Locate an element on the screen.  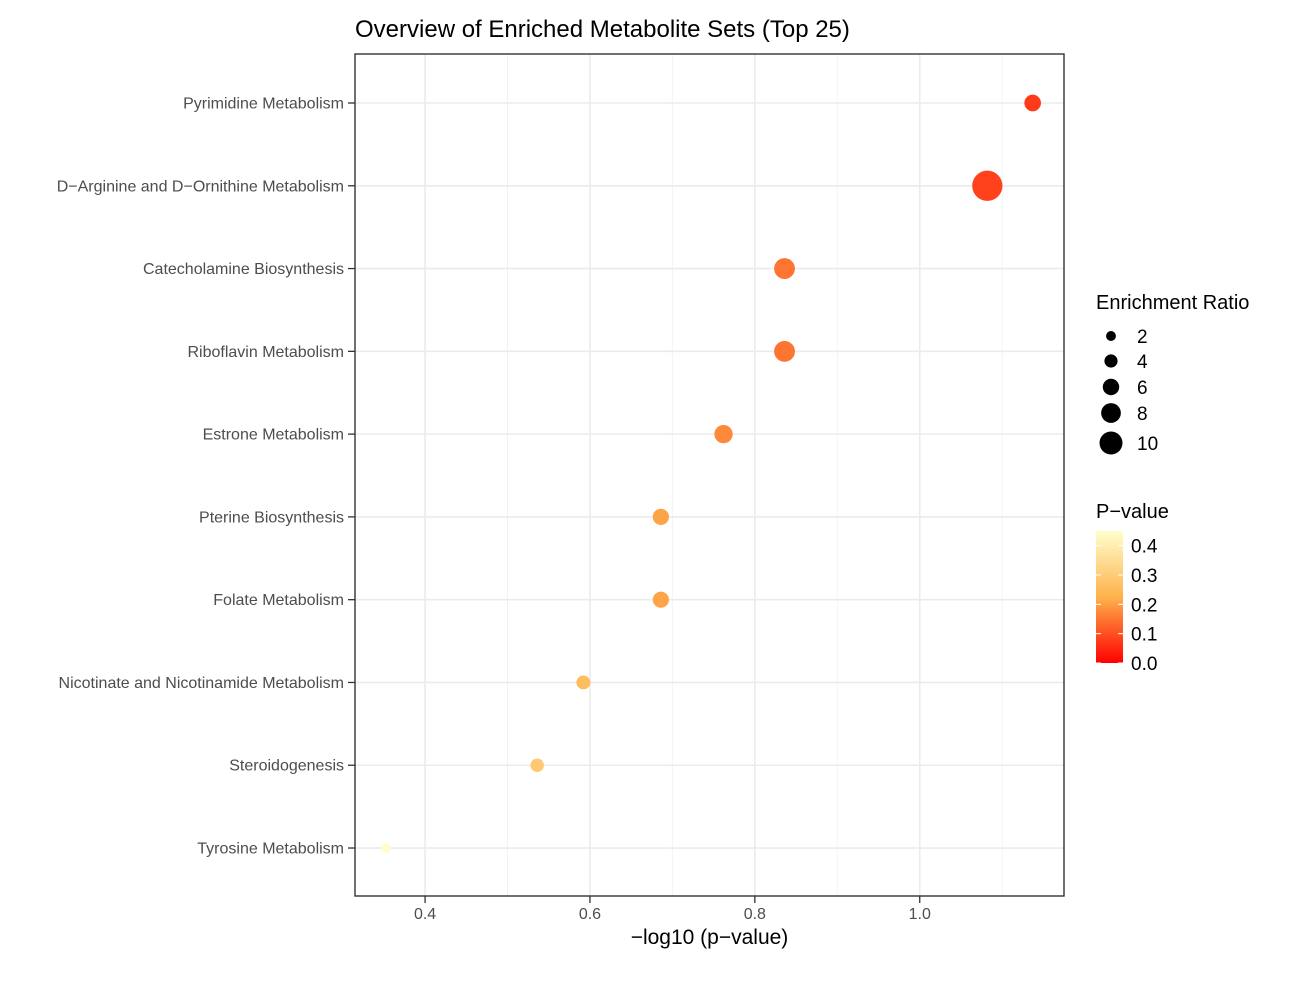
y-tick-label: Catecholamine Biosynthesis is located at coordinates (243, 269).